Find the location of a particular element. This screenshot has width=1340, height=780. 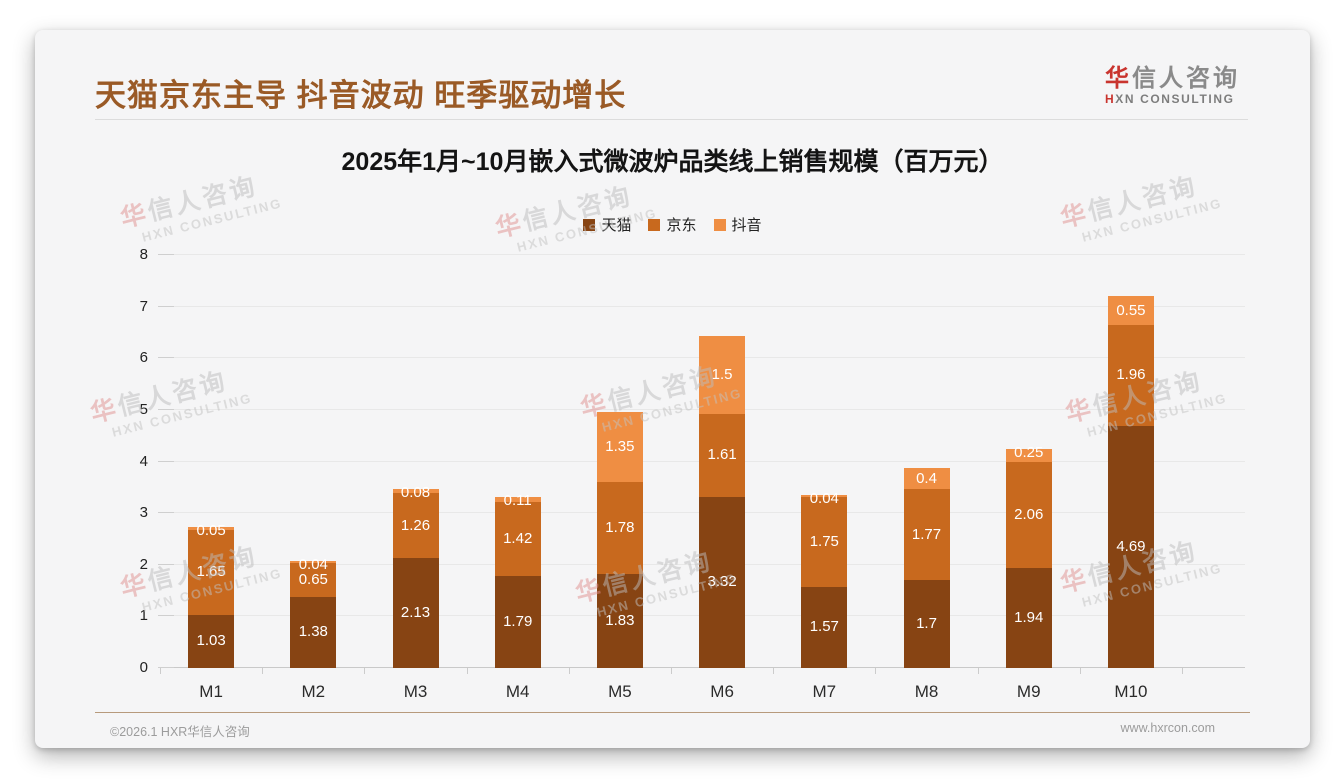

y-axis-label: 7 is located at coordinates (143, 306).